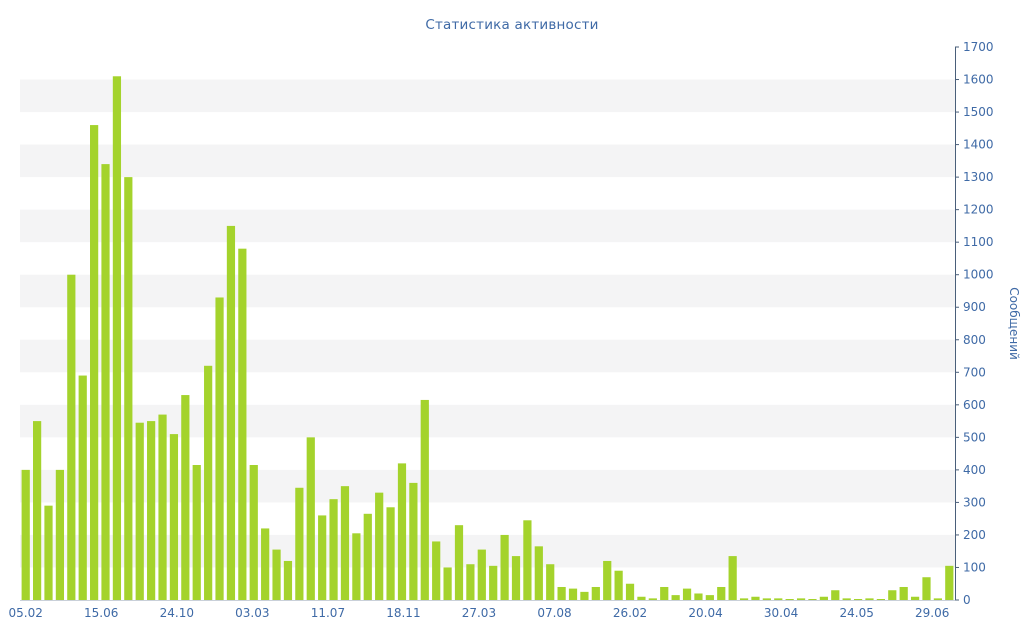  I want to click on y-tick-label: 0, so click(967, 600).